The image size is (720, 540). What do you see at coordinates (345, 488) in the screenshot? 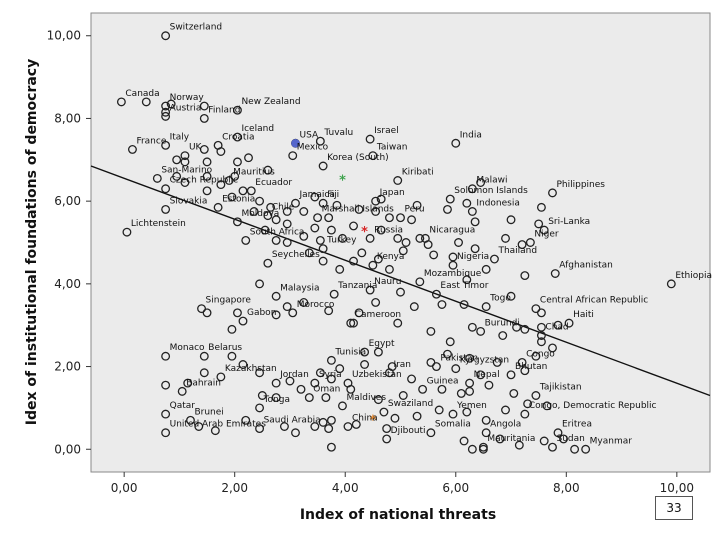
I see `x-tick-label: 4,00` at bounding box center [345, 488].